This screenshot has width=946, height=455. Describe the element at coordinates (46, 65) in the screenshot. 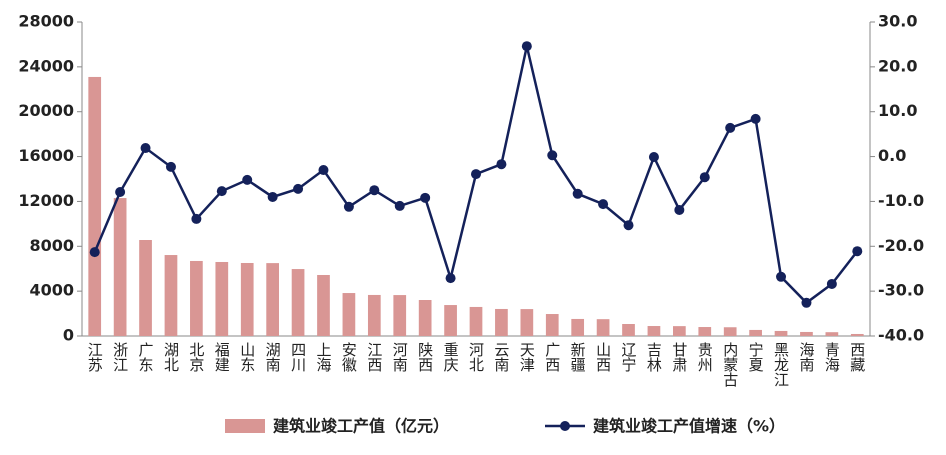

I see `y-tick-label: 24000` at that location.